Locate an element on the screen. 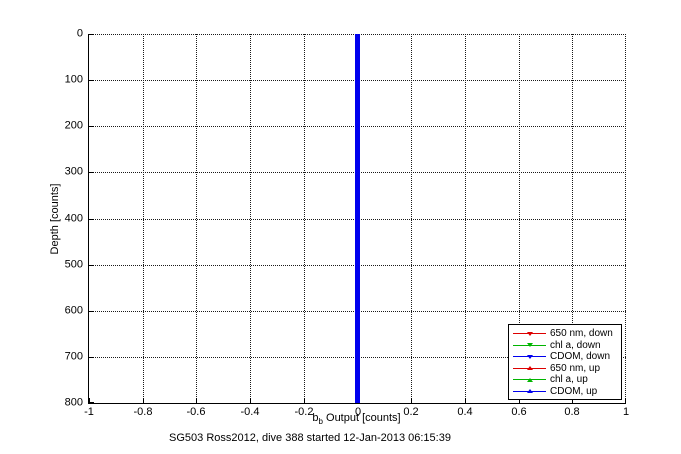  x-tick-label: 1 is located at coordinates (626, 412).